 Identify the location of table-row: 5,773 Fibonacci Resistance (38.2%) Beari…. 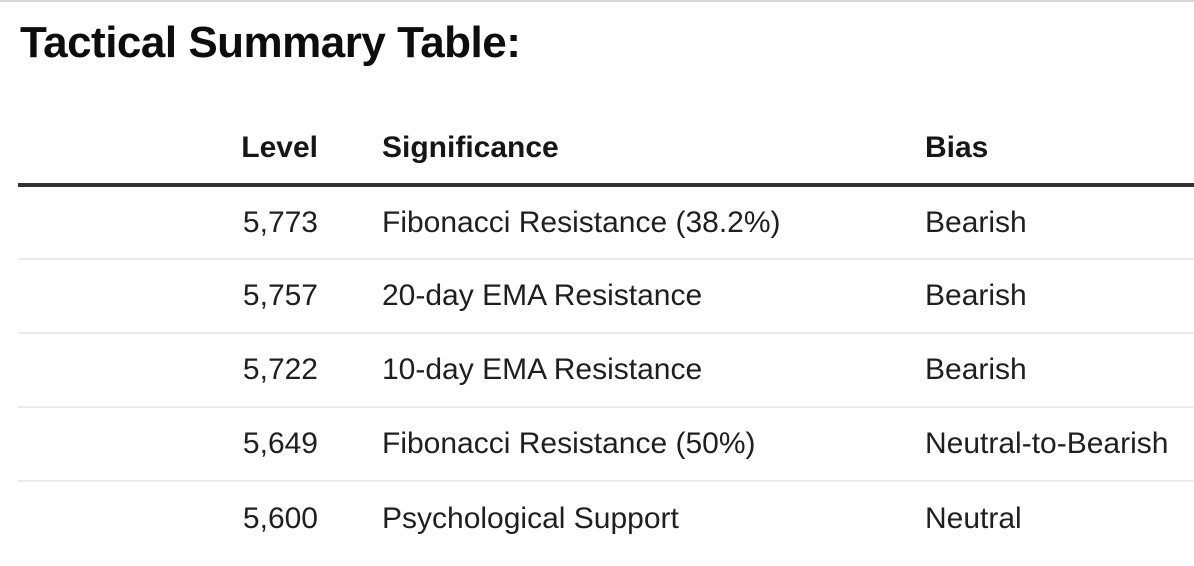
(606, 222).